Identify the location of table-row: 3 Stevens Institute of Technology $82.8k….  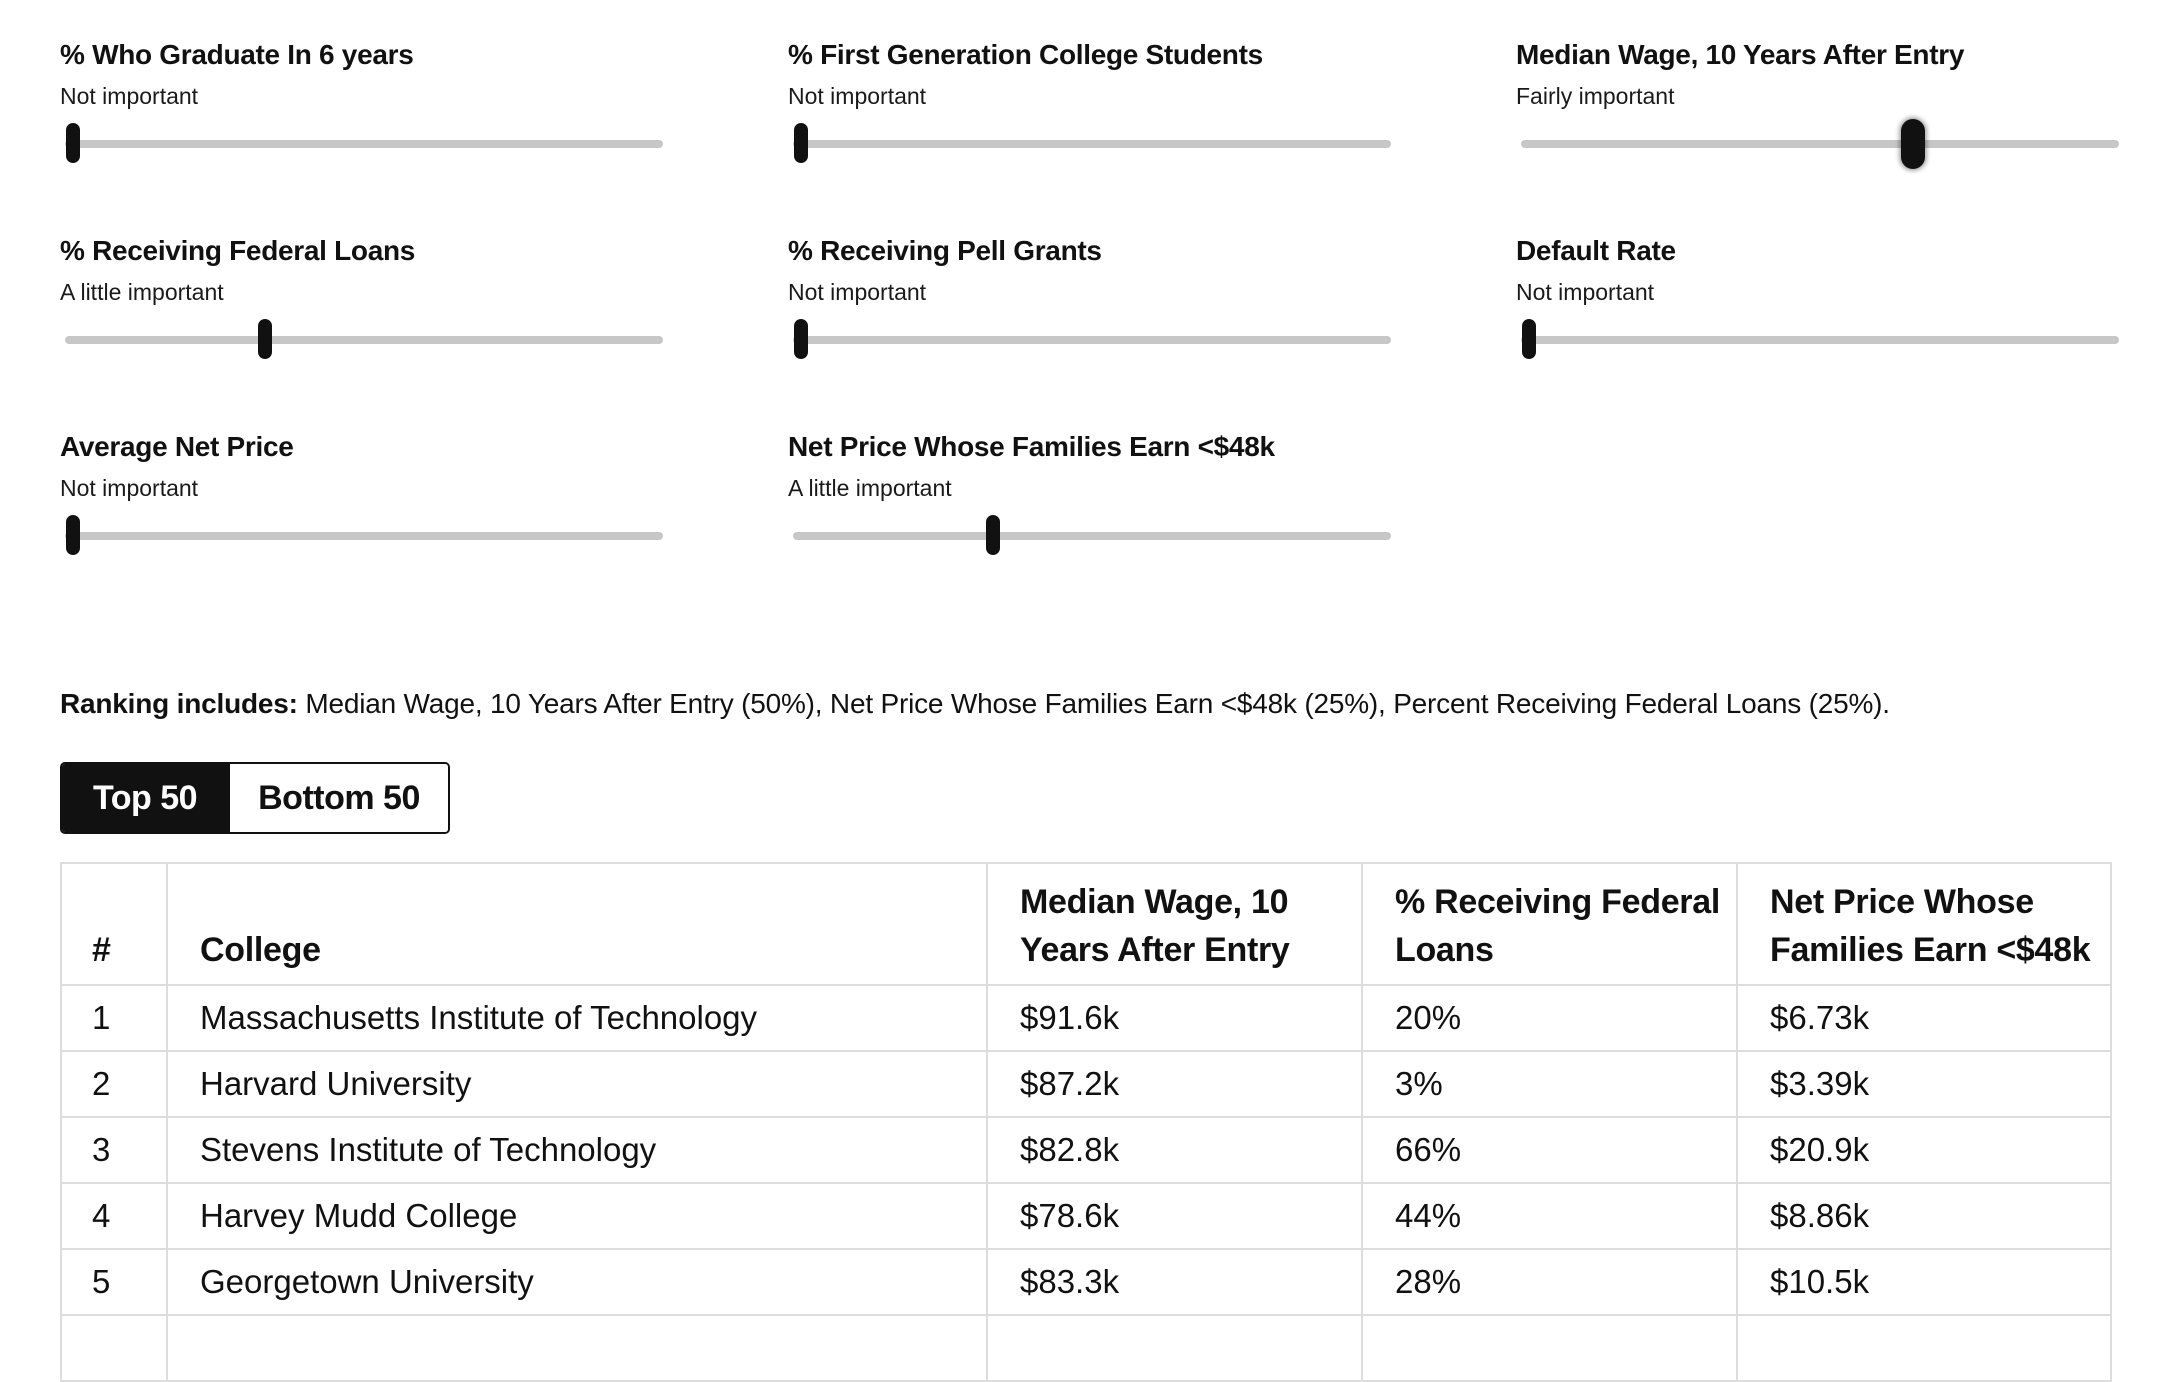
(1086, 1150).